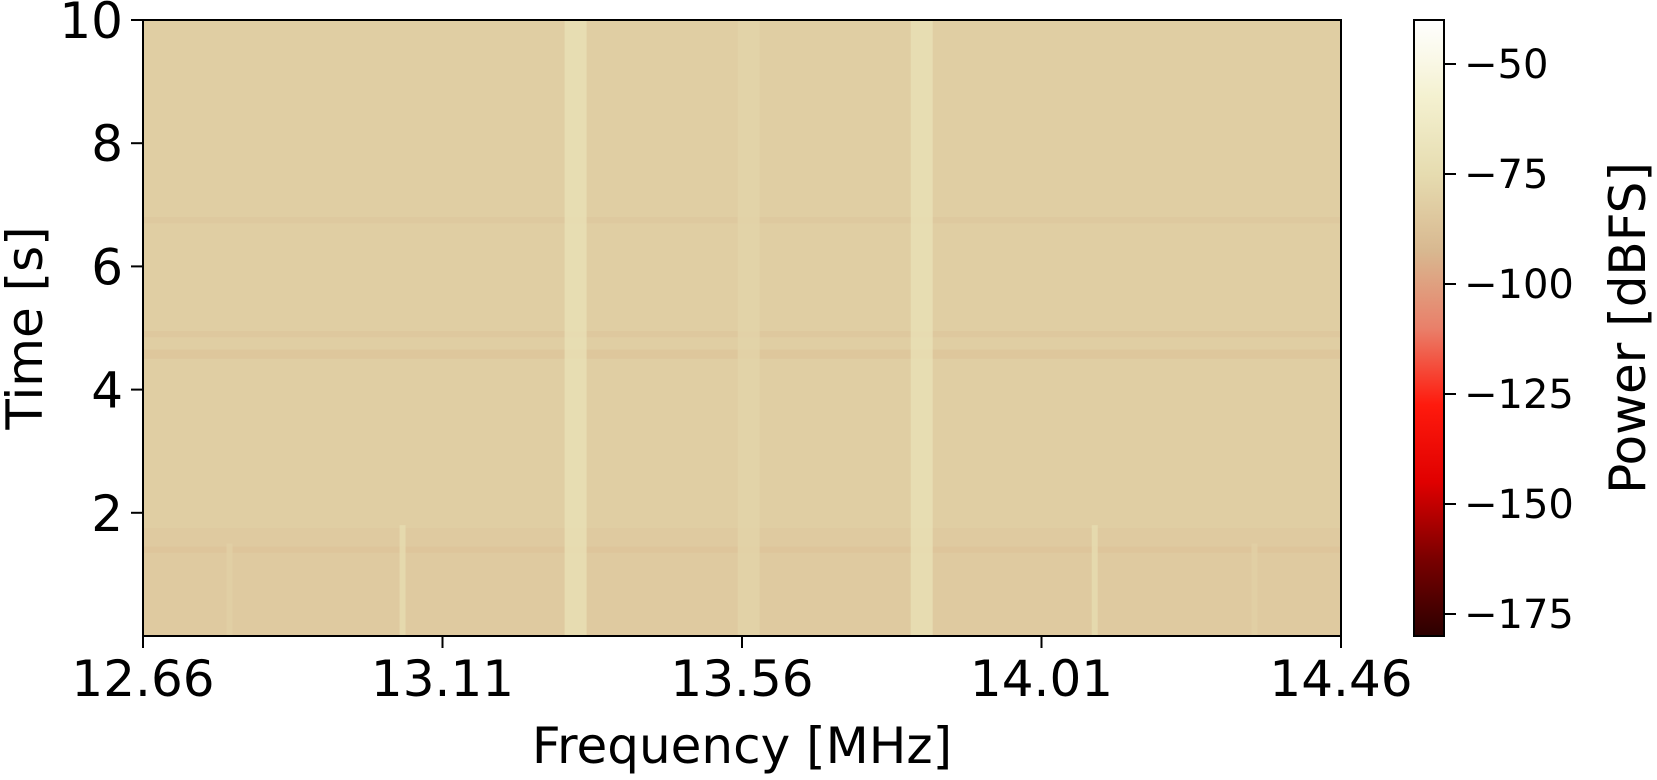 The image size is (1657, 780). Describe the element at coordinates (1340, 679) in the screenshot. I see `x-tick-label: 14.46` at that location.